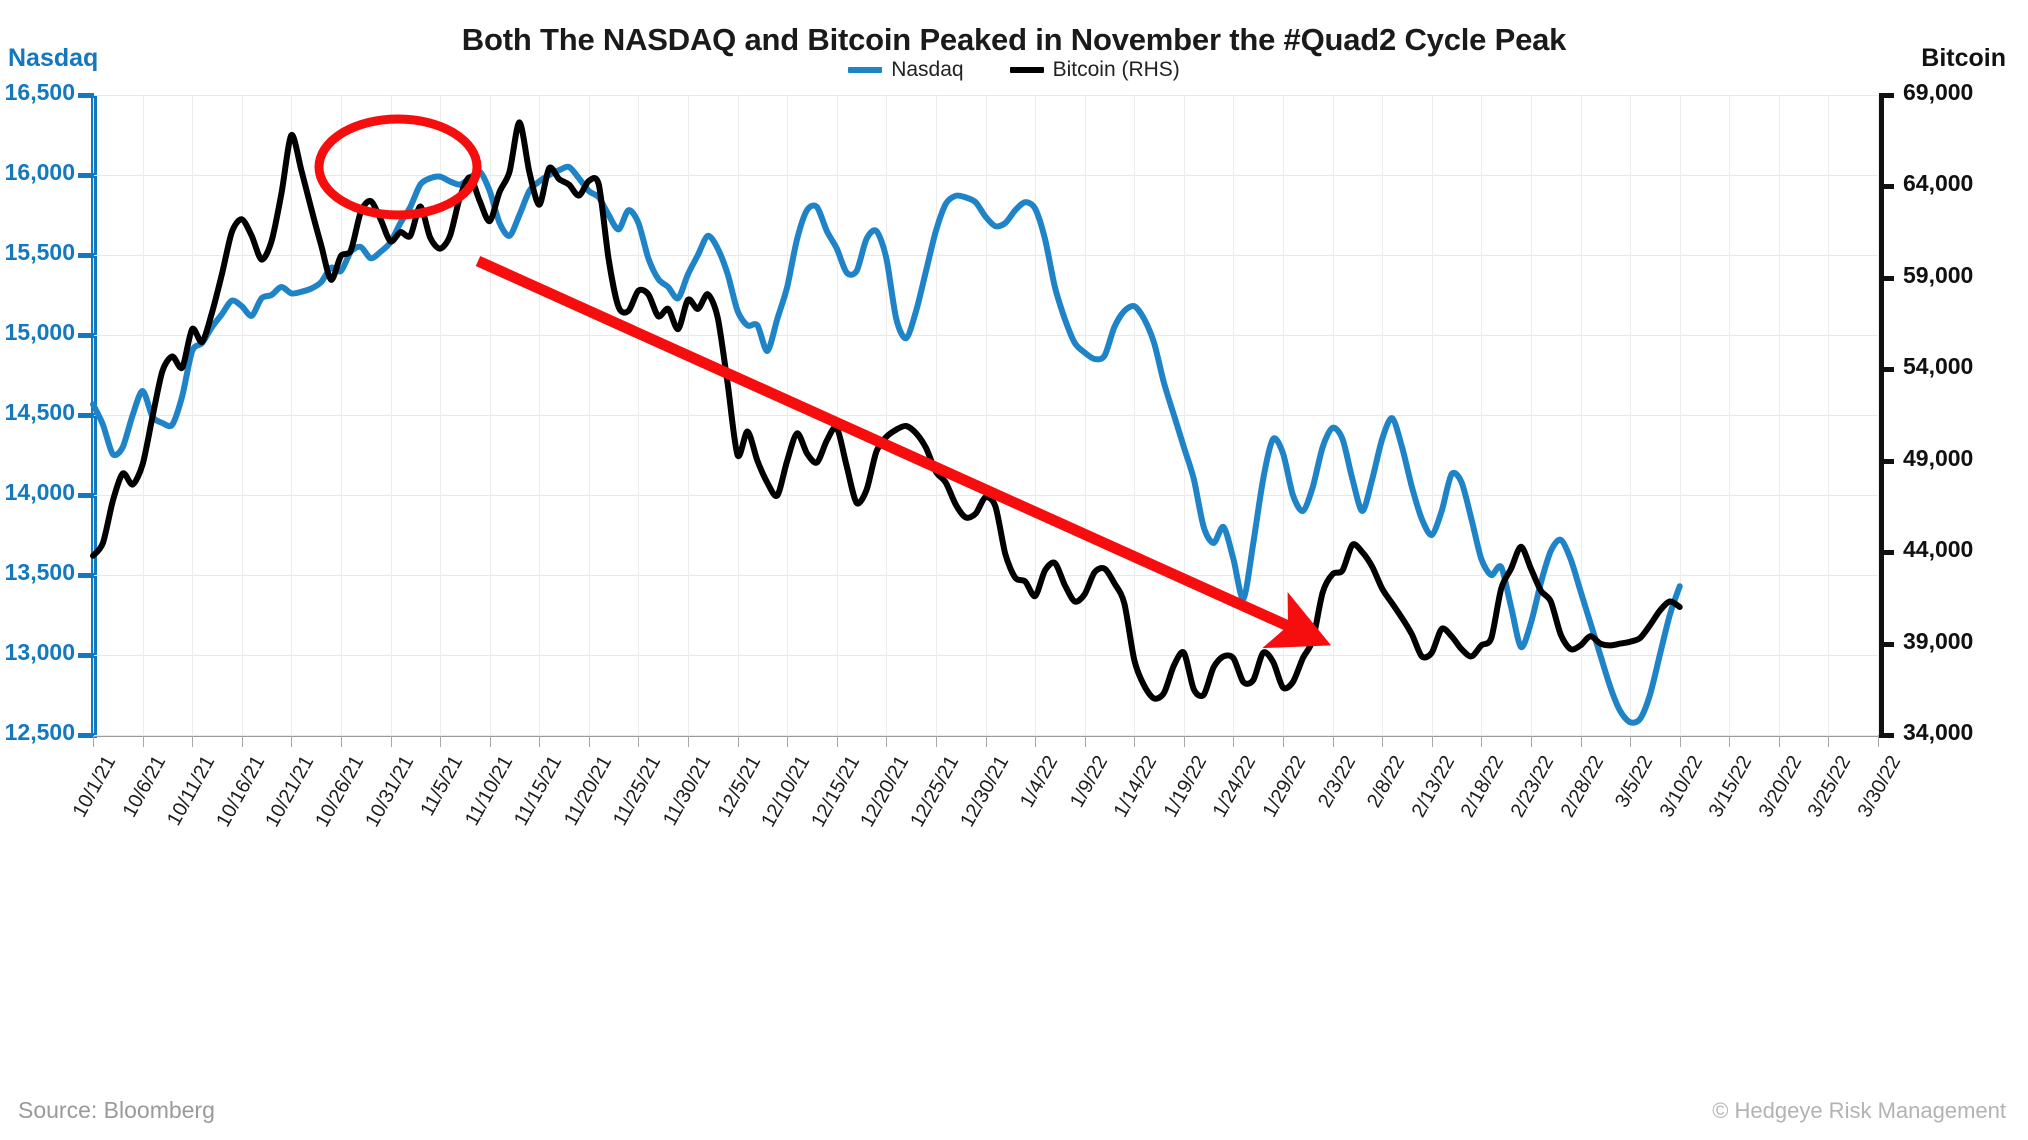  Describe the element at coordinates (1938, 183) in the screenshot. I see `right-axis-tick-label: 64,000` at that location.